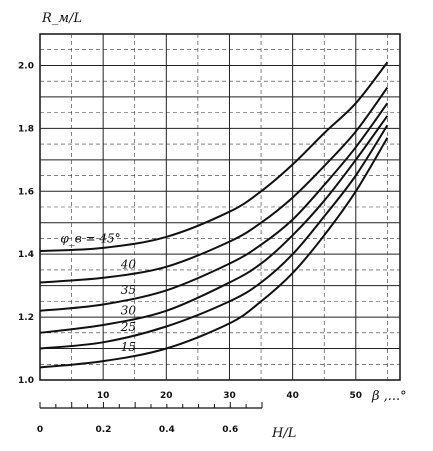 The width and height of the screenshot is (433, 451). What do you see at coordinates (26, 129) in the screenshot?
I see `y-tick-label: 1.8` at bounding box center [26, 129].